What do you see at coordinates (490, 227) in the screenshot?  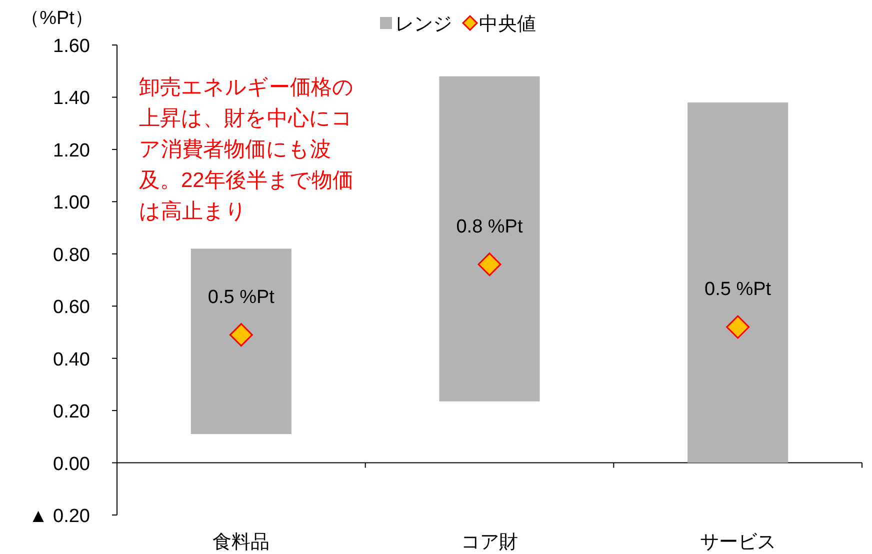 I see `data-label: 0.8 %Pt` at bounding box center [490, 227].